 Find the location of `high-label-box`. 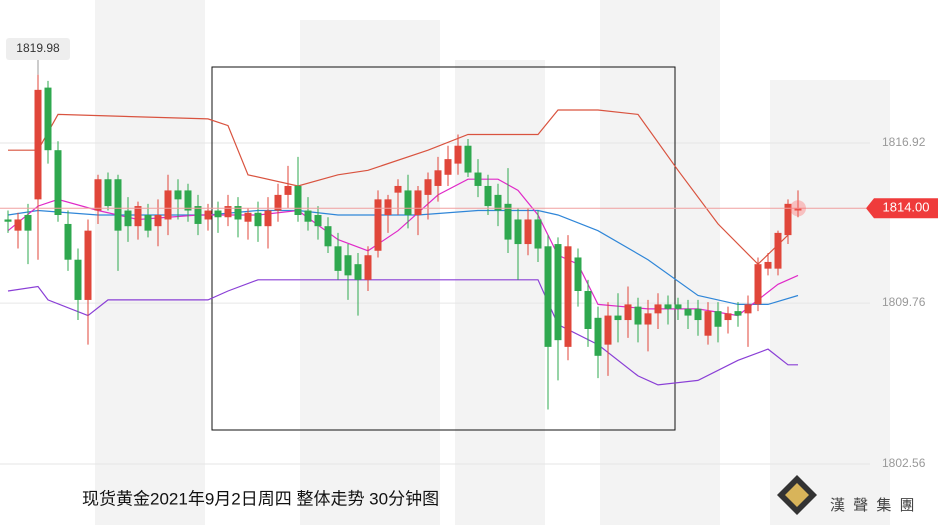

high-label-box is located at coordinates (38, 49).